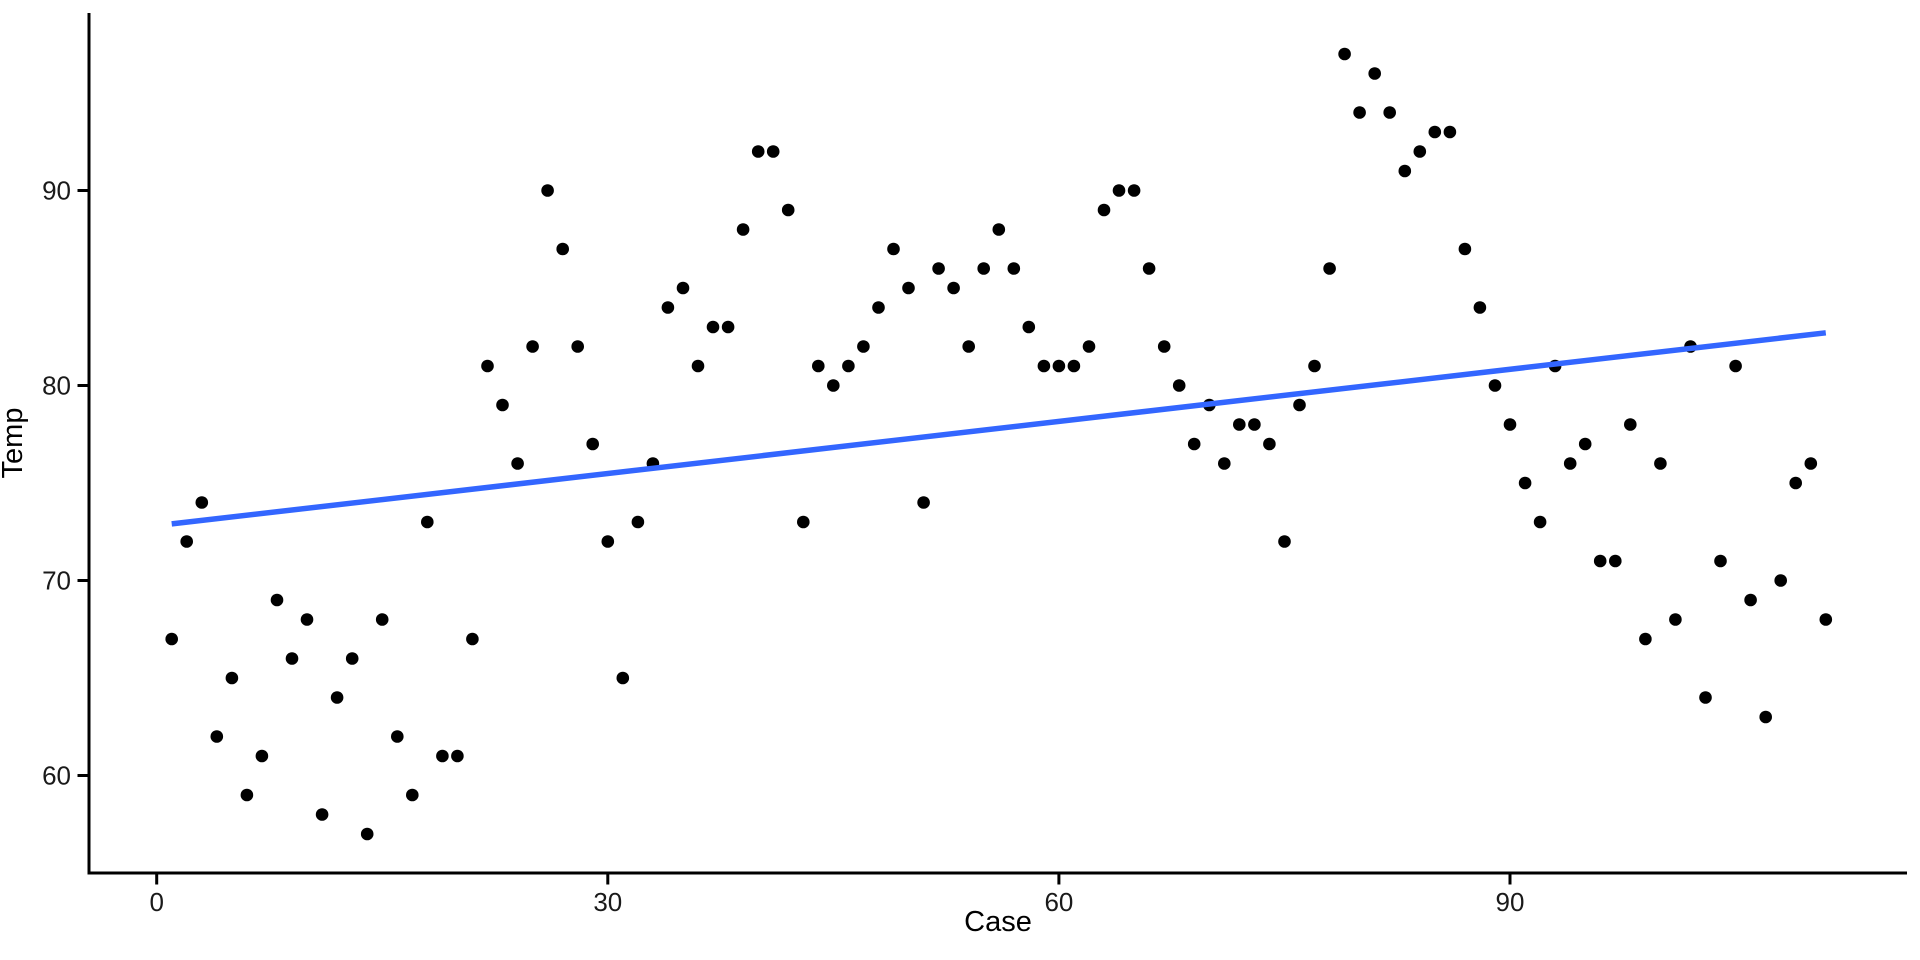 The width and height of the screenshot is (1920, 960). What do you see at coordinates (56, 776) in the screenshot?
I see `y-tick-label: 60` at bounding box center [56, 776].